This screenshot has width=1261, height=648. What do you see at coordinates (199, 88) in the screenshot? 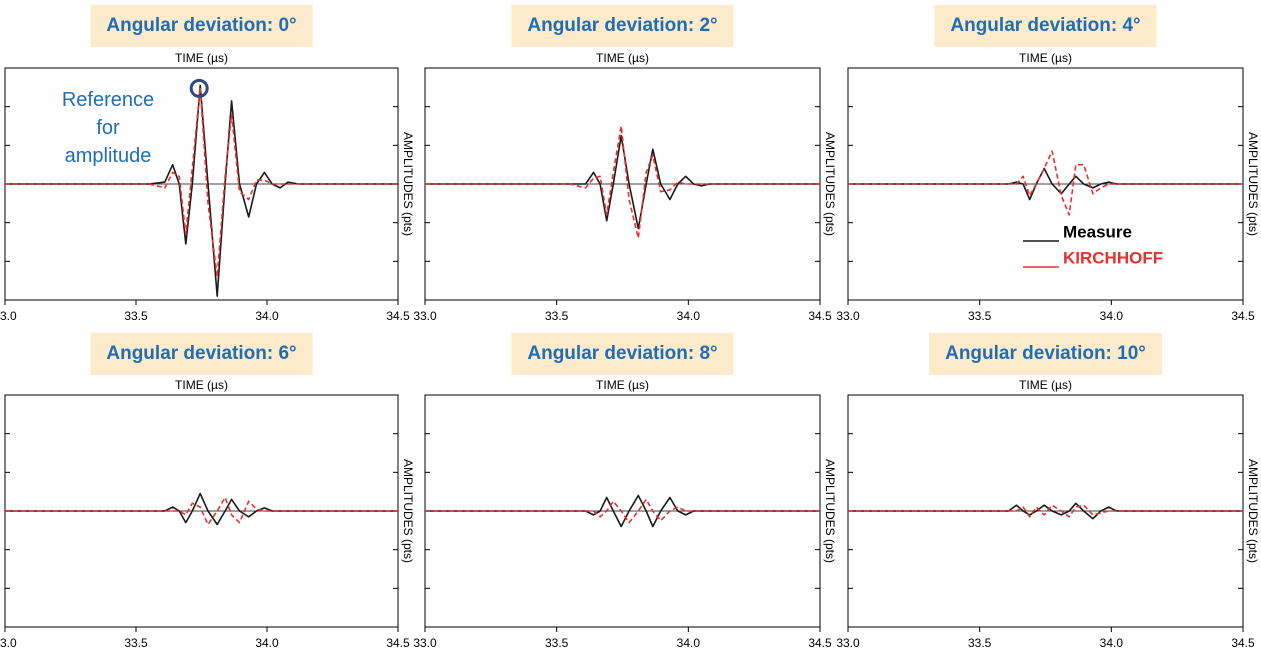
I see `reference-marker` at bounding box center [199, 88].